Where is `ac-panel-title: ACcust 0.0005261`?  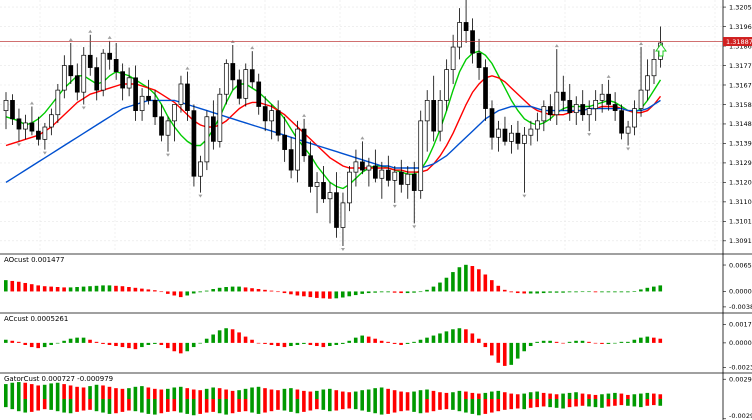
ac-panel-title: ACcust 0.0005261 is located at coordinates (36, 319).